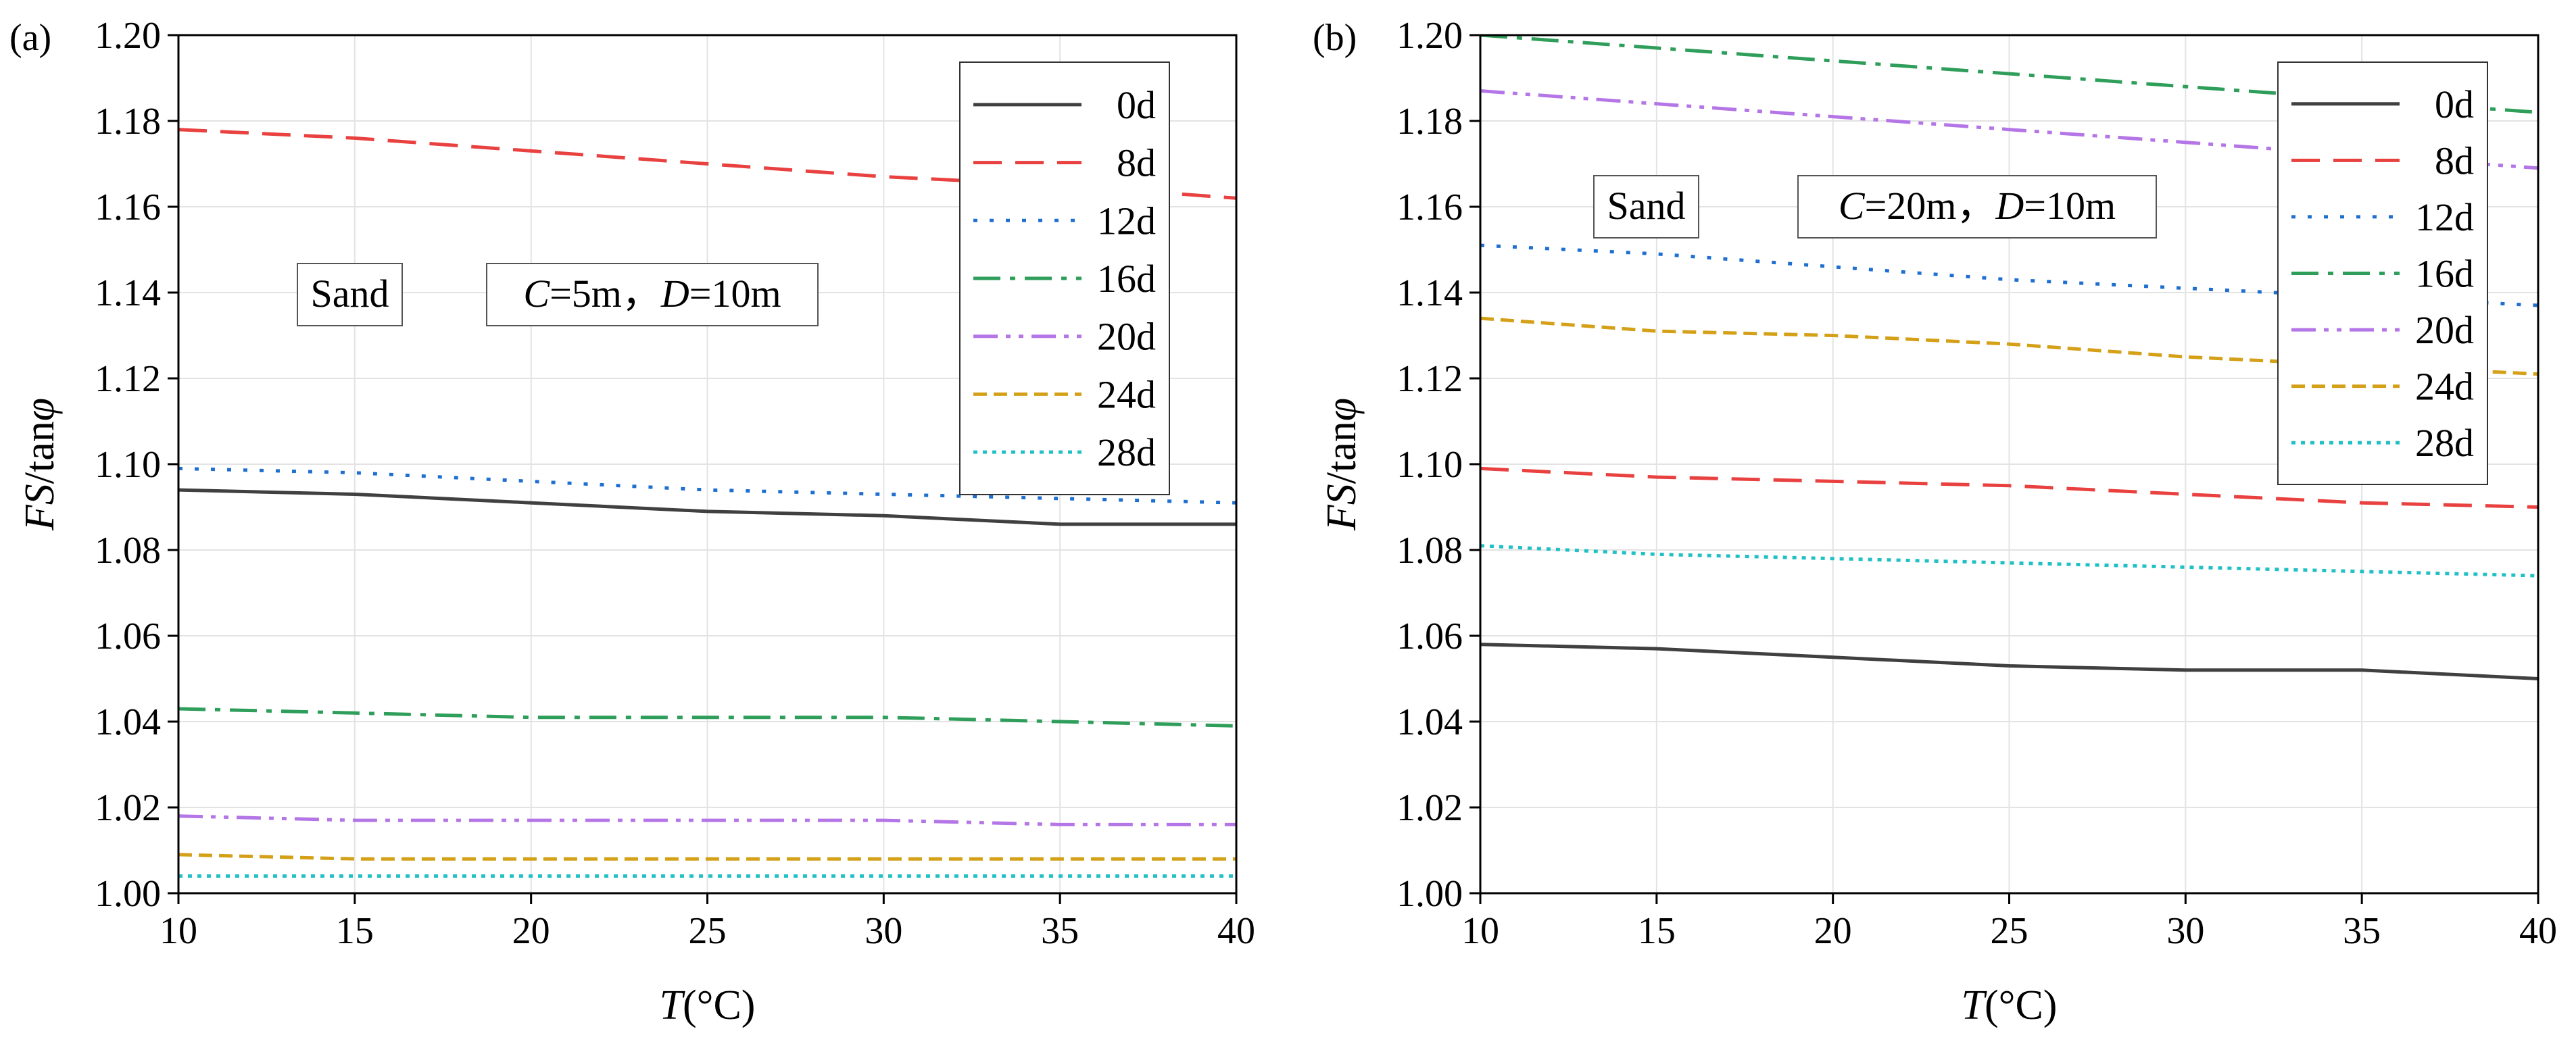 This screenshot has width=2576, height=1052. I want to click on series-line-24d, so click(707, 857).